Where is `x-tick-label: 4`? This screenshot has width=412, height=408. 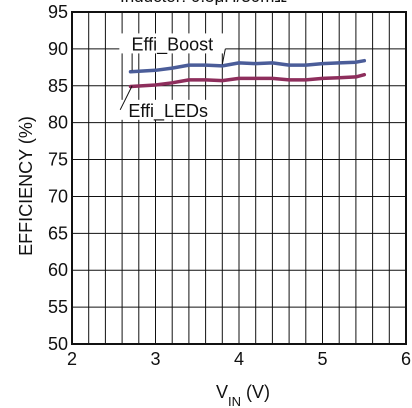
x-tick-label: 4 is located at coordinates (239, 359).